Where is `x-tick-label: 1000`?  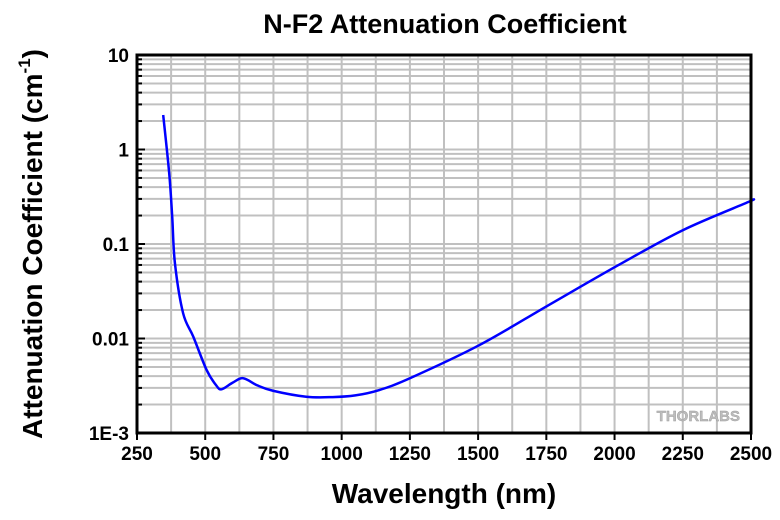
x-tick-label: 1000 is located at coordinates (342, 454).